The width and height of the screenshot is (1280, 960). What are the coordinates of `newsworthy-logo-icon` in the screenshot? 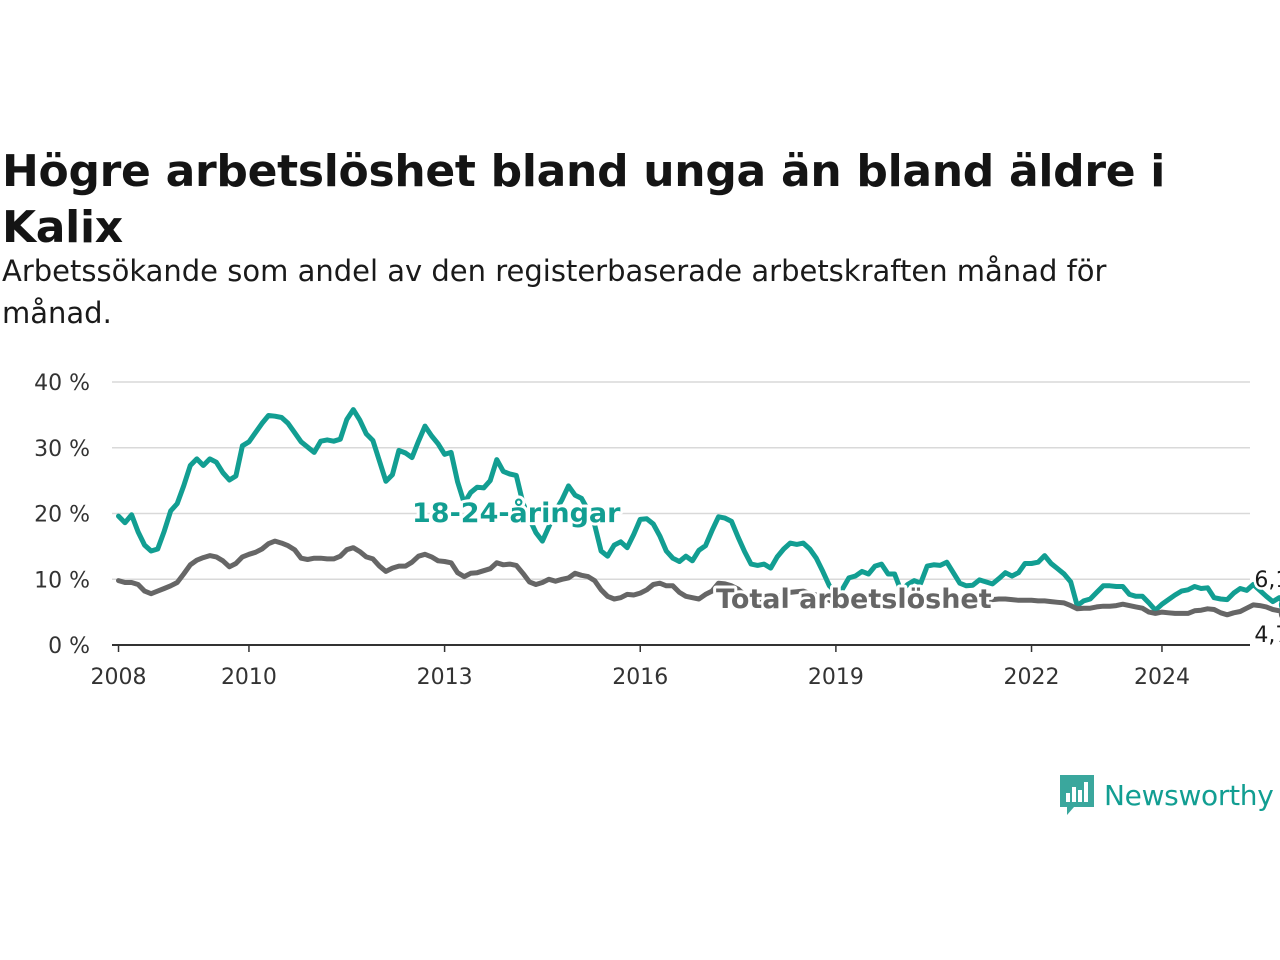 It's located at (1077, 795).